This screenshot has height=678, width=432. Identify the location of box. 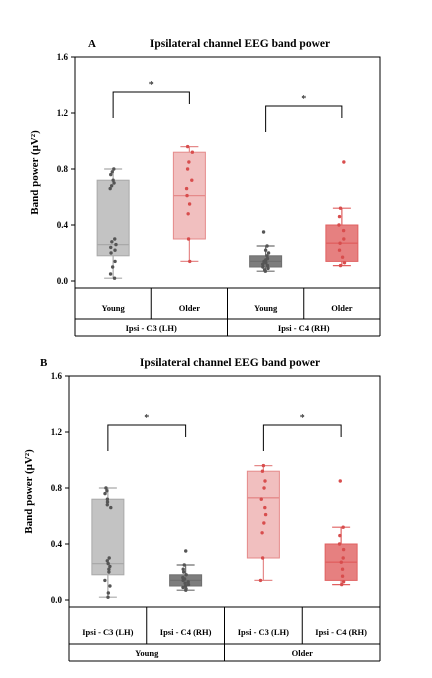
(113, 218).